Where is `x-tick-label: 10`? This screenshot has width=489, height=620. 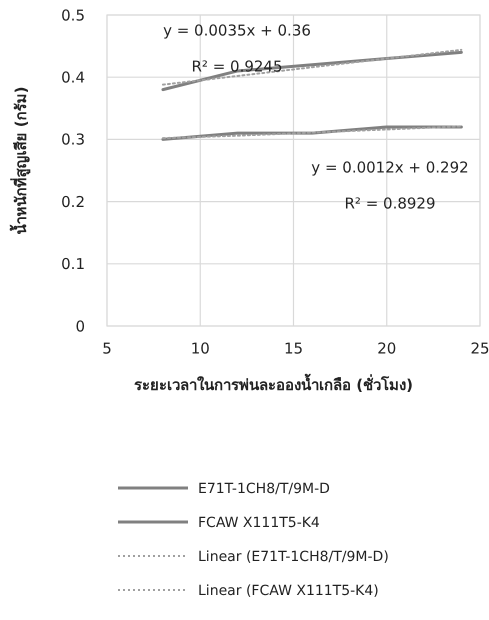
x-tick-label: 10 is located at coordinates (200, 348).